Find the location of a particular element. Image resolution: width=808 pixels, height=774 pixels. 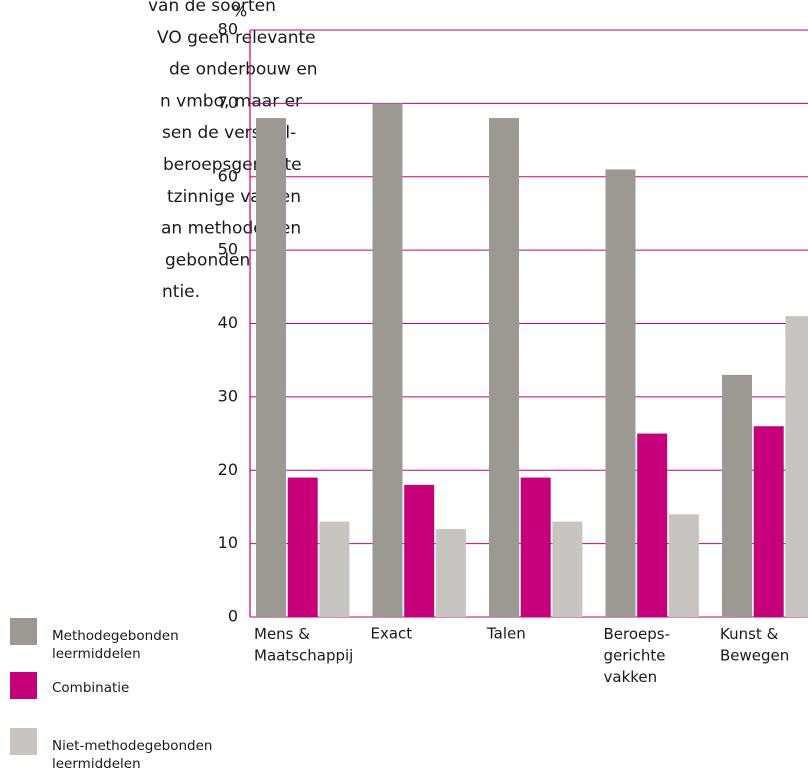

y-tick-label: 40 is located at coordinates (228, 322).